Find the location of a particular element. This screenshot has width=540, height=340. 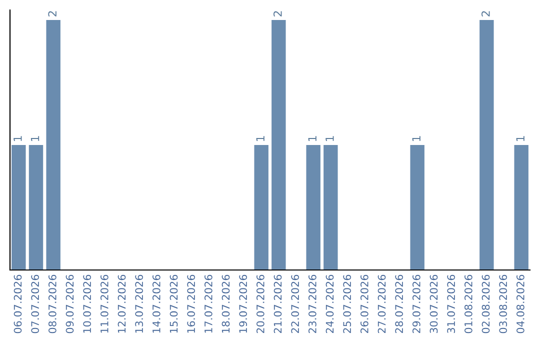

x-tick-label: 03.08.2026 is located at coordinates (503, 304).